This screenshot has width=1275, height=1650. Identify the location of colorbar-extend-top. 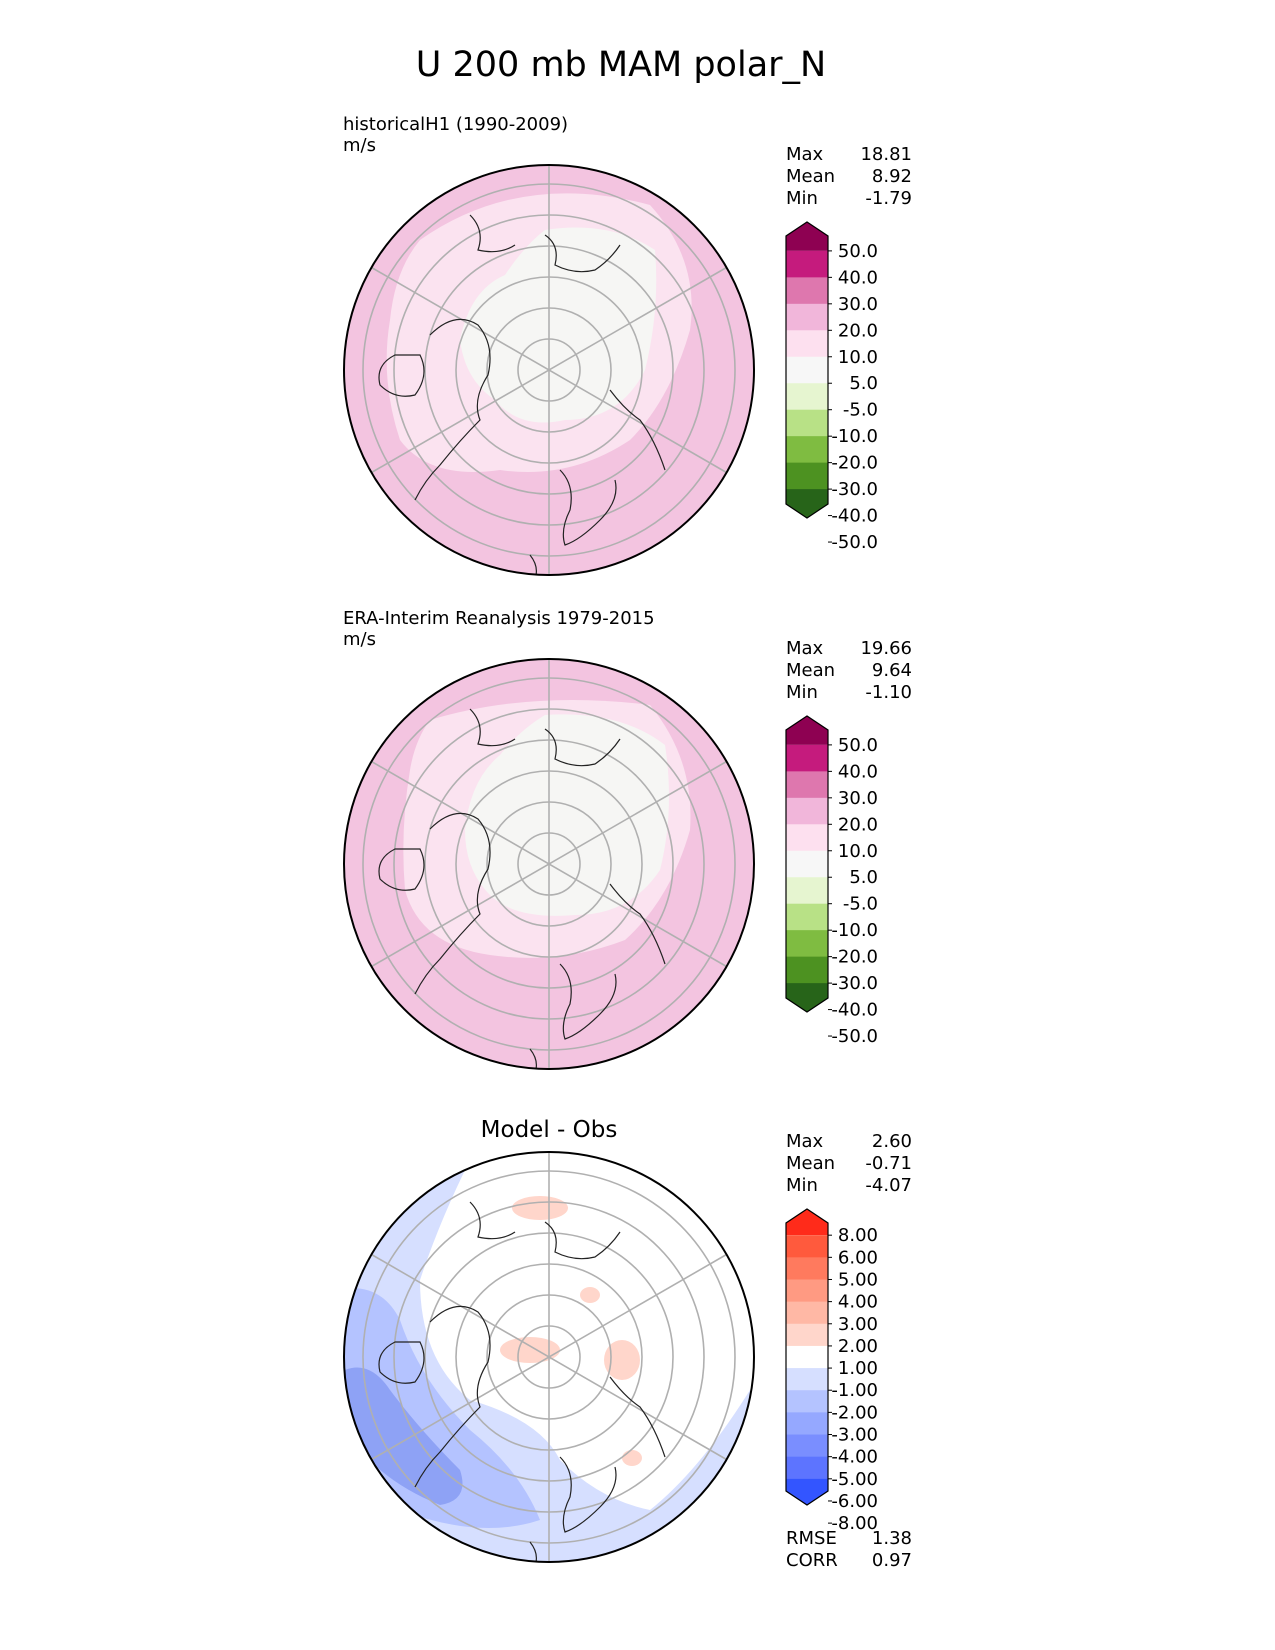
(807, 236).